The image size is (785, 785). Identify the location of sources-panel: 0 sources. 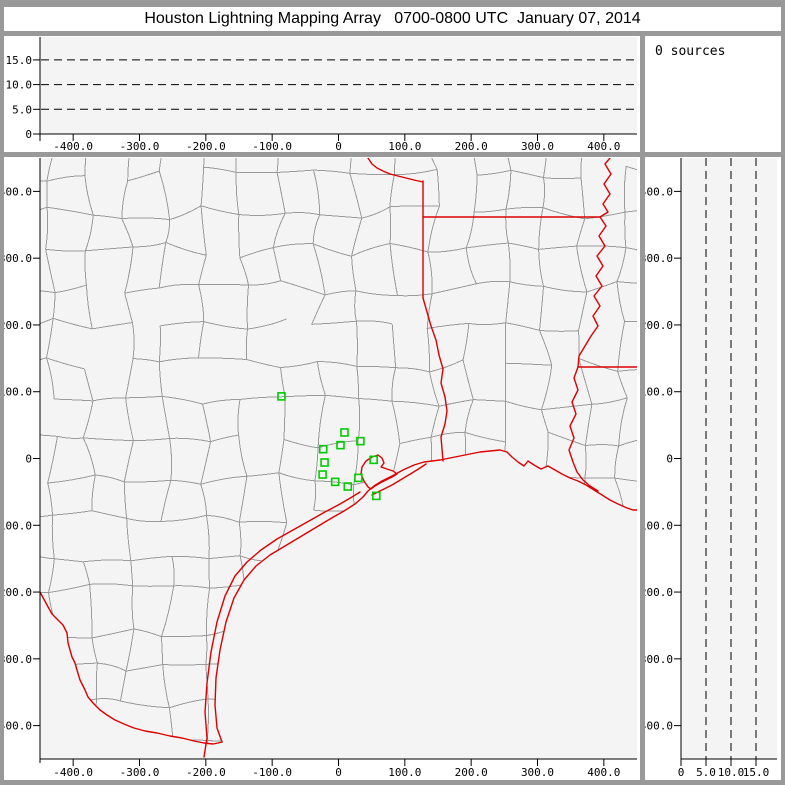
(713, 94).